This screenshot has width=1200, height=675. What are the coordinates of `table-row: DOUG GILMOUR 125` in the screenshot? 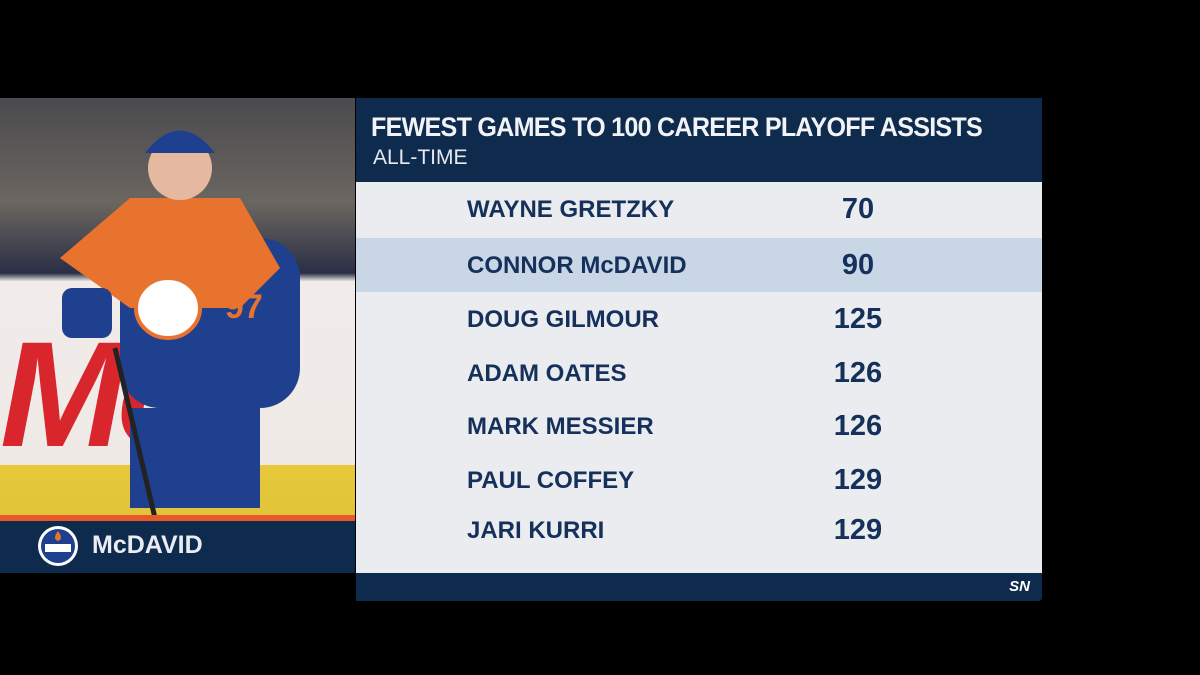 It's located at (699, 319).